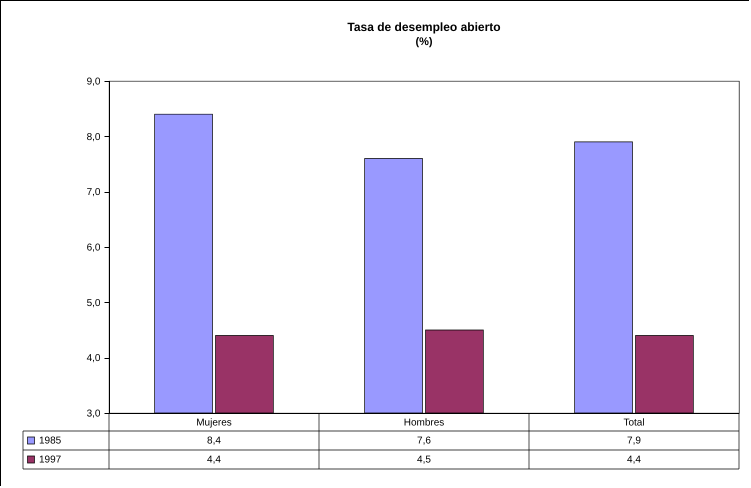 The height and width of the screenshot is (488, 751). What do you see at coordinates (634, 423) in the screenshot?
I see `x-tick-label: Total` at bounding box center [634, 423].